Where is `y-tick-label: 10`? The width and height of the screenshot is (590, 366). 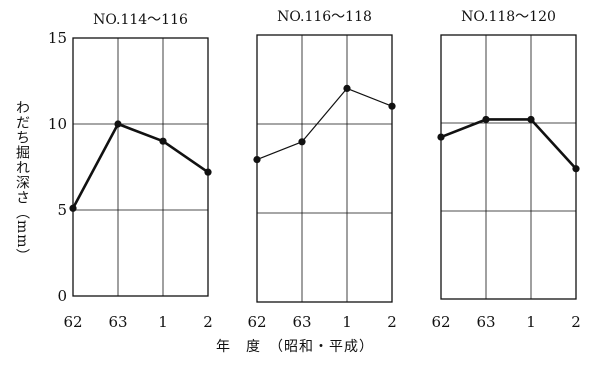 y-tick-label: 10 is located at coordinates (57, 124).